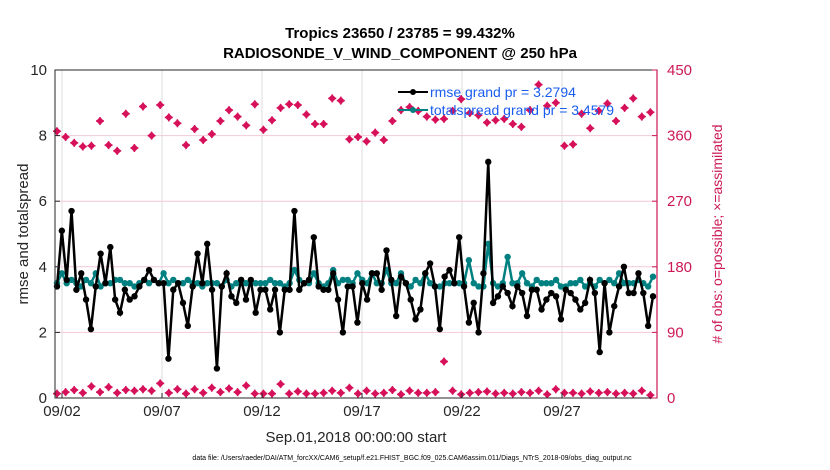 Image resolution: width=830 pixels, height=470 pixels. What do you see at coordinates (43, 398) in the screenshot?
I see `y-tick-label: 0` at bounding box center [43, 398].